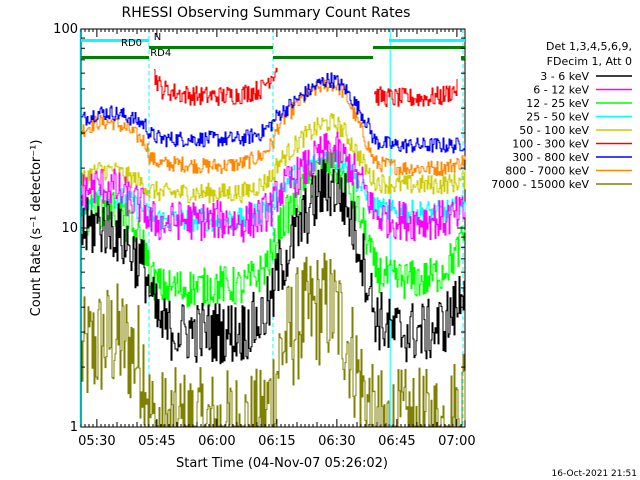  Describe the element at coordinates (74, 427) in the screenshot. I see `y-tick-label-0: 1` at that location.